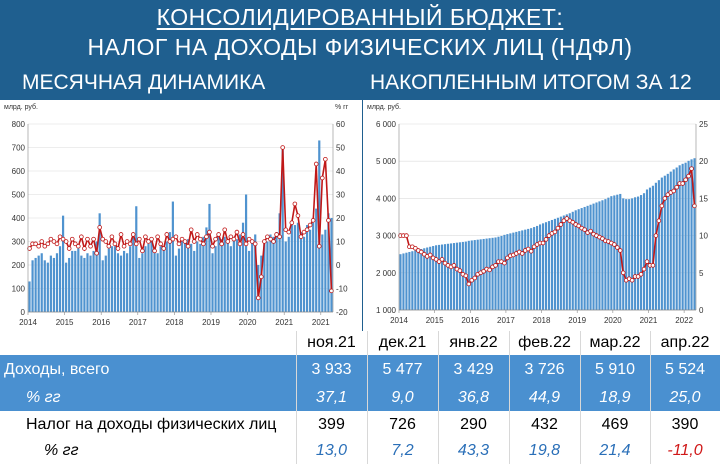 Image resolution: width=720 pixels, height=464 pixels. What do you see at coordinates (23, 312) in the screenshot?
I see `y-left-tick-label: 0` at bounding box center [23, 312].